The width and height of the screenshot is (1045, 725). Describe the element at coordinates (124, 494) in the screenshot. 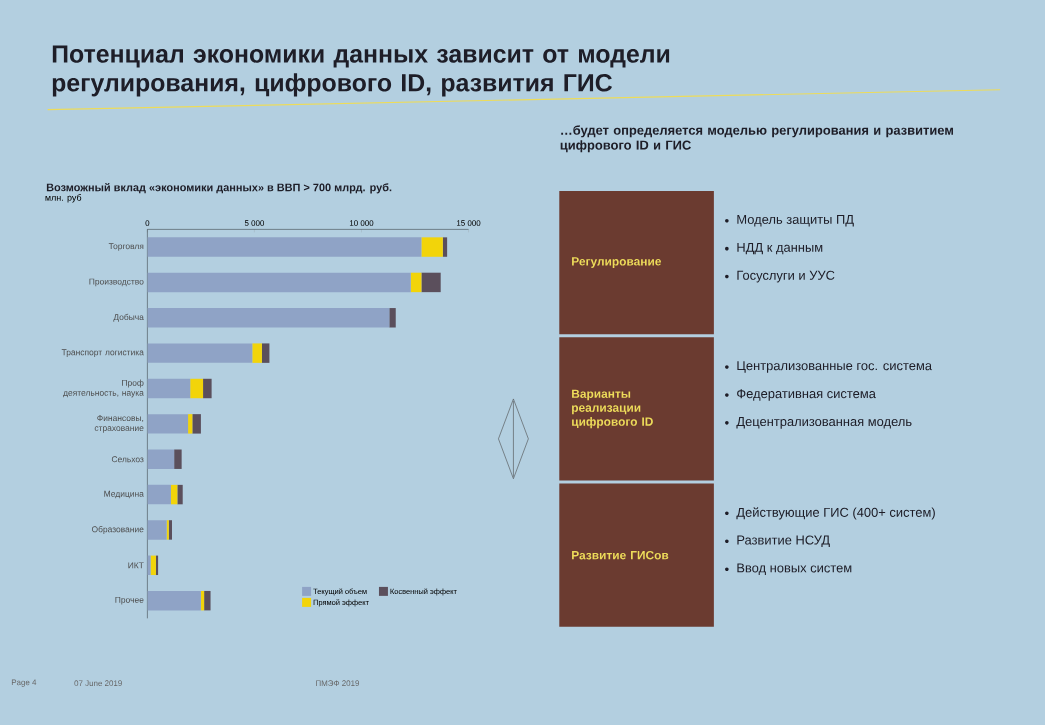

I see `y-tick-label: Медицина` at that location.